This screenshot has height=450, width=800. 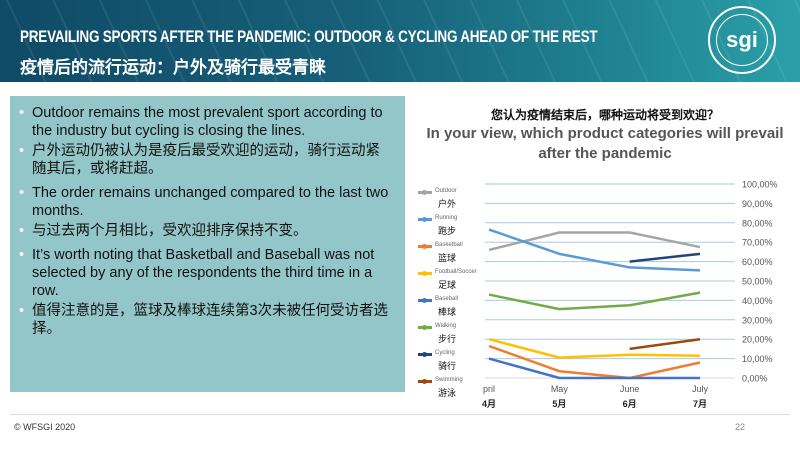 What do you see at coordinates (447, 366) in the screenshot?
I see `legend-label-chinese: 骑行` at bounding box center [447, 366].